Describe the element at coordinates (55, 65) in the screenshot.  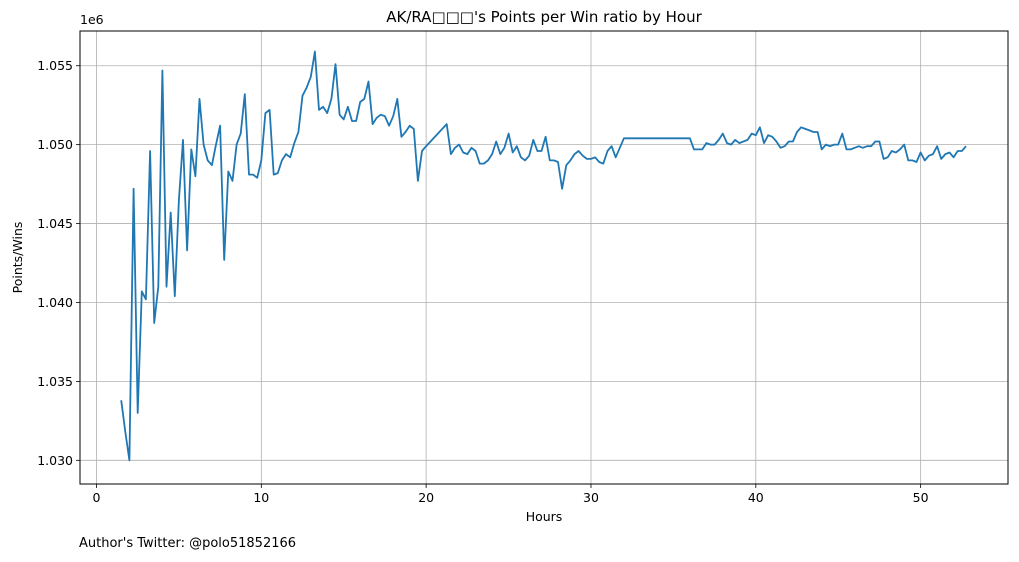
I see `y-tick-label: 1.055` at that location.